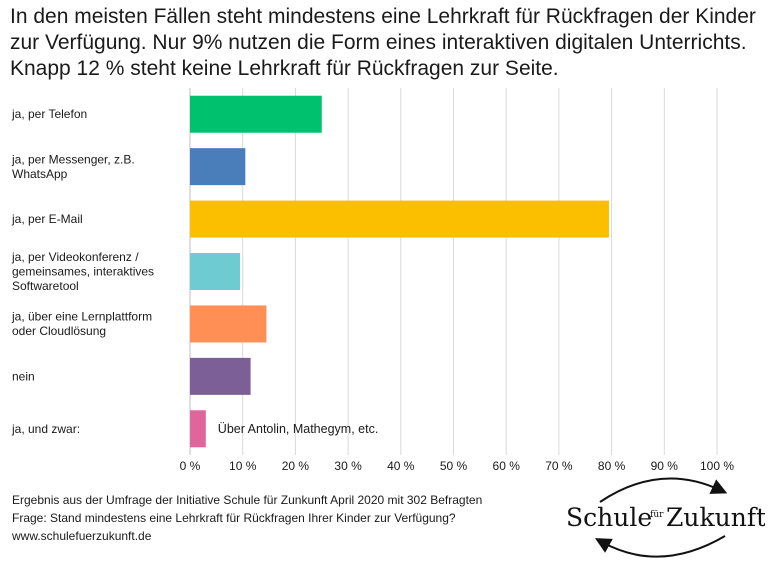  Describe the element at coordinates (59, 331) in the screenshot. I see `category-label: oder Cloudlösung` at that location.